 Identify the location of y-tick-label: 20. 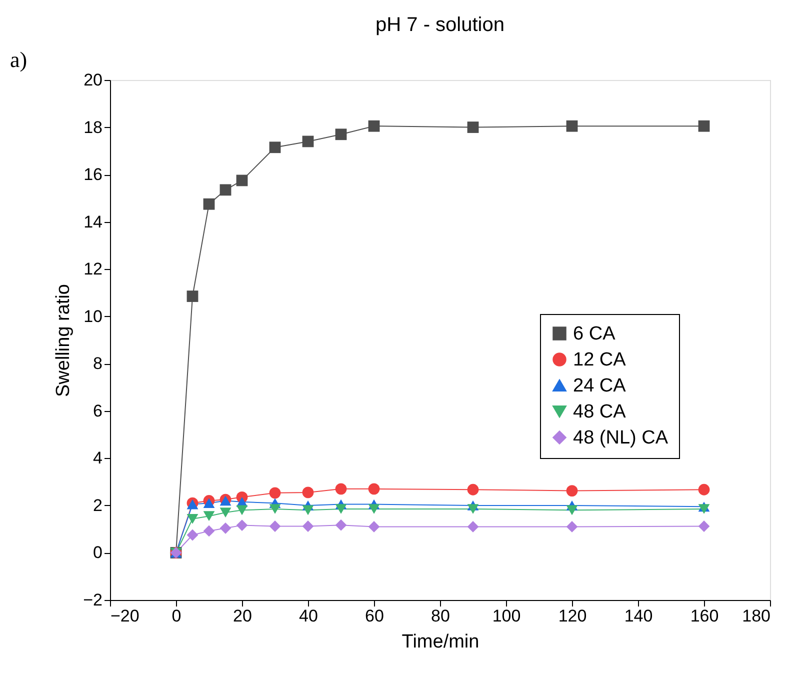
(93, 80).